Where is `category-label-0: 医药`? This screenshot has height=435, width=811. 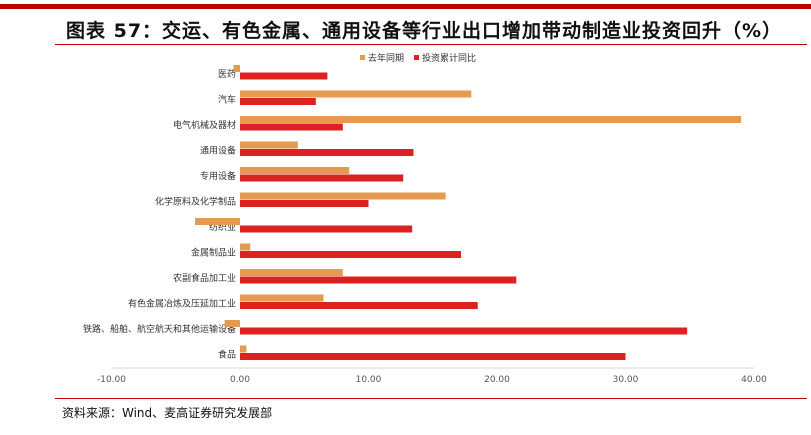
category-label-0: 医药 is located at coordinates (227, 74).